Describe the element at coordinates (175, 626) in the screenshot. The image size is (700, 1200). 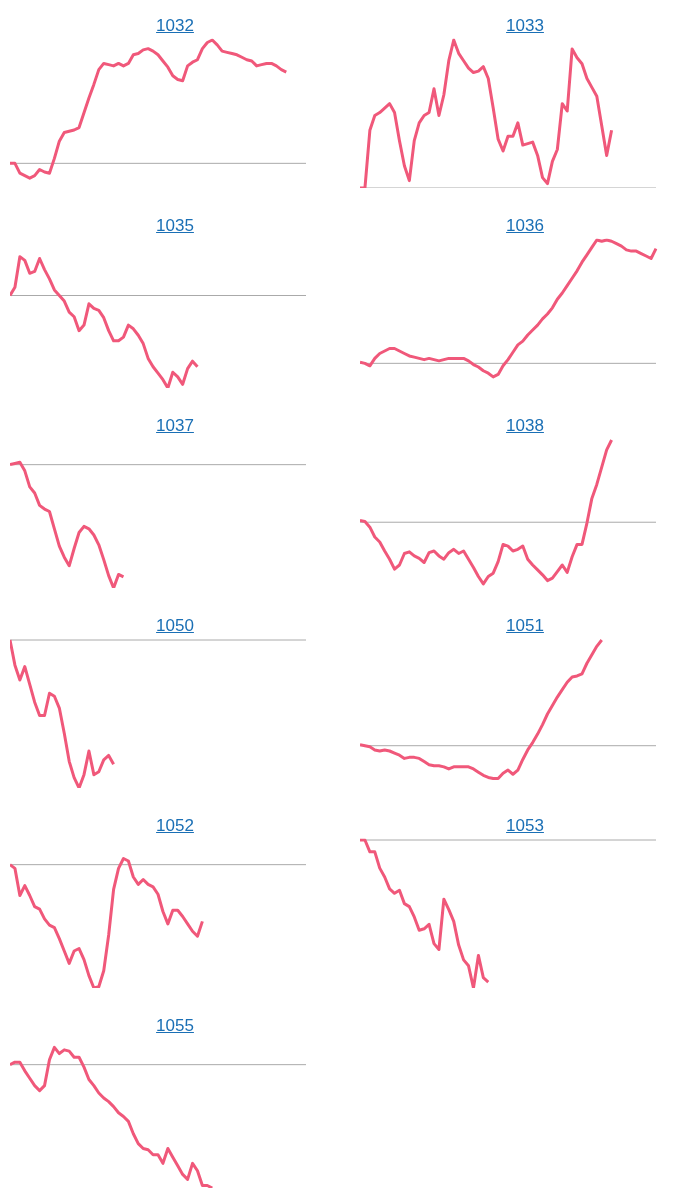
I see `chart-title: 1050` at that location.